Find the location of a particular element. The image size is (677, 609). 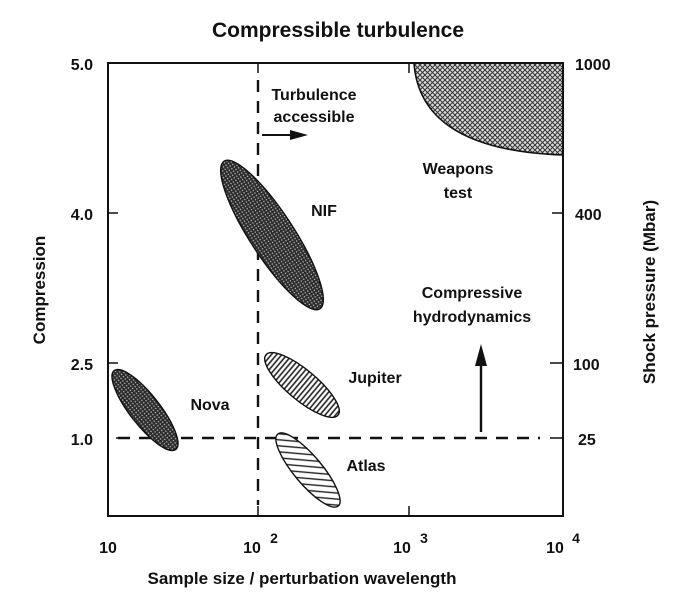

region-nif is located at coordinates (272, 235).